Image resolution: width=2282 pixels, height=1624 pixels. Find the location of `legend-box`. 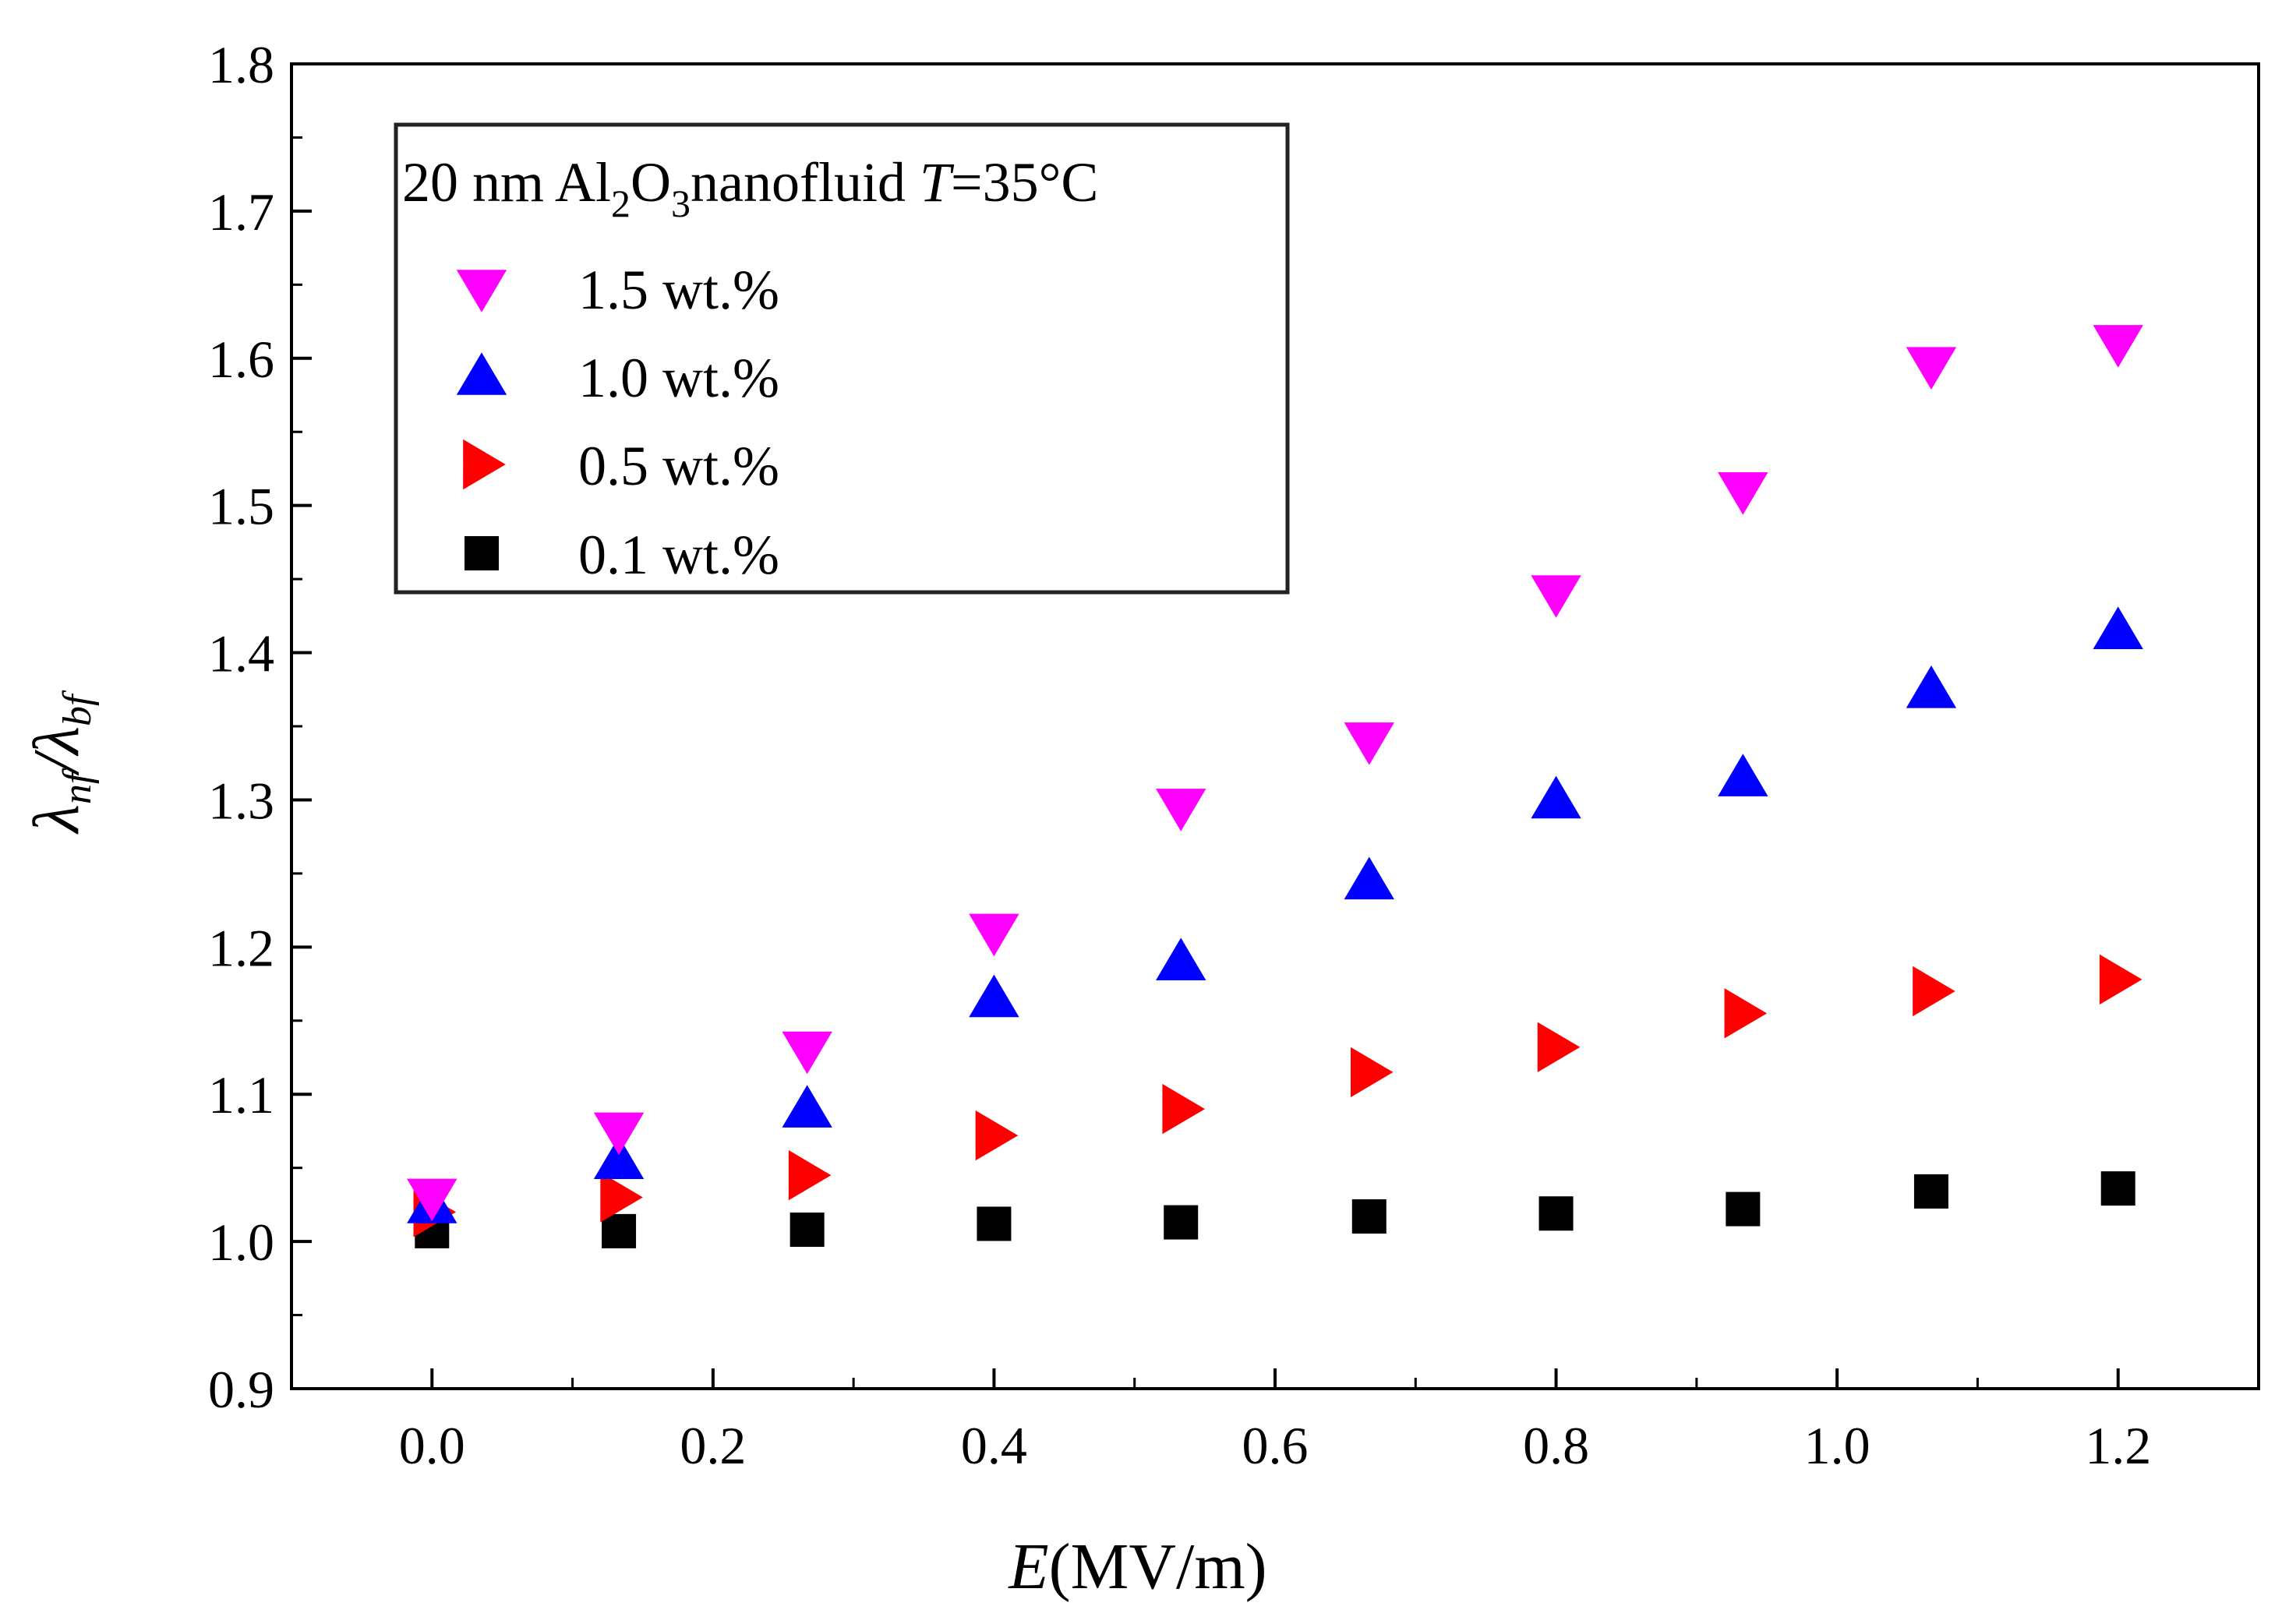

legend-box is located at coordinates (842, 358).